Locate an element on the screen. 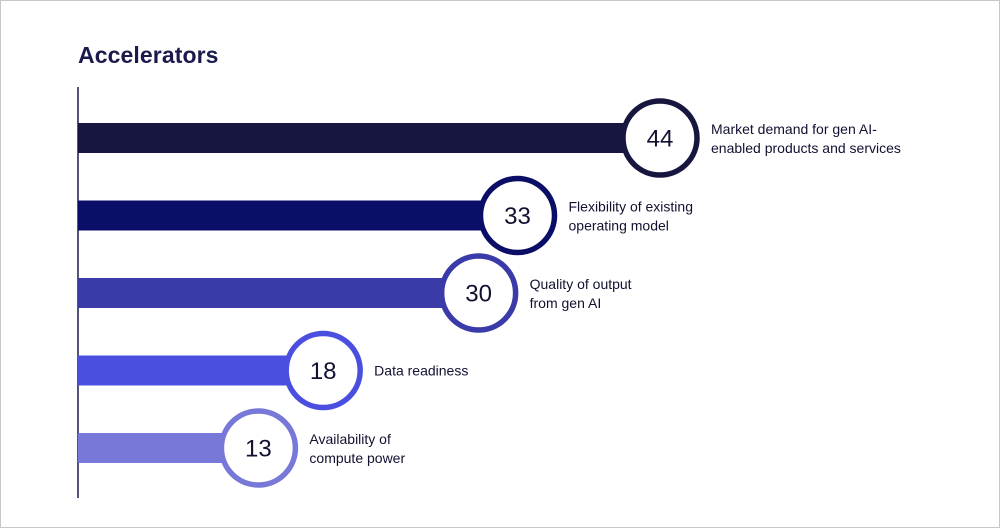 This screenshot has height=529, width=1000. category-label: Data readiness is located at coordinates (421, 371).